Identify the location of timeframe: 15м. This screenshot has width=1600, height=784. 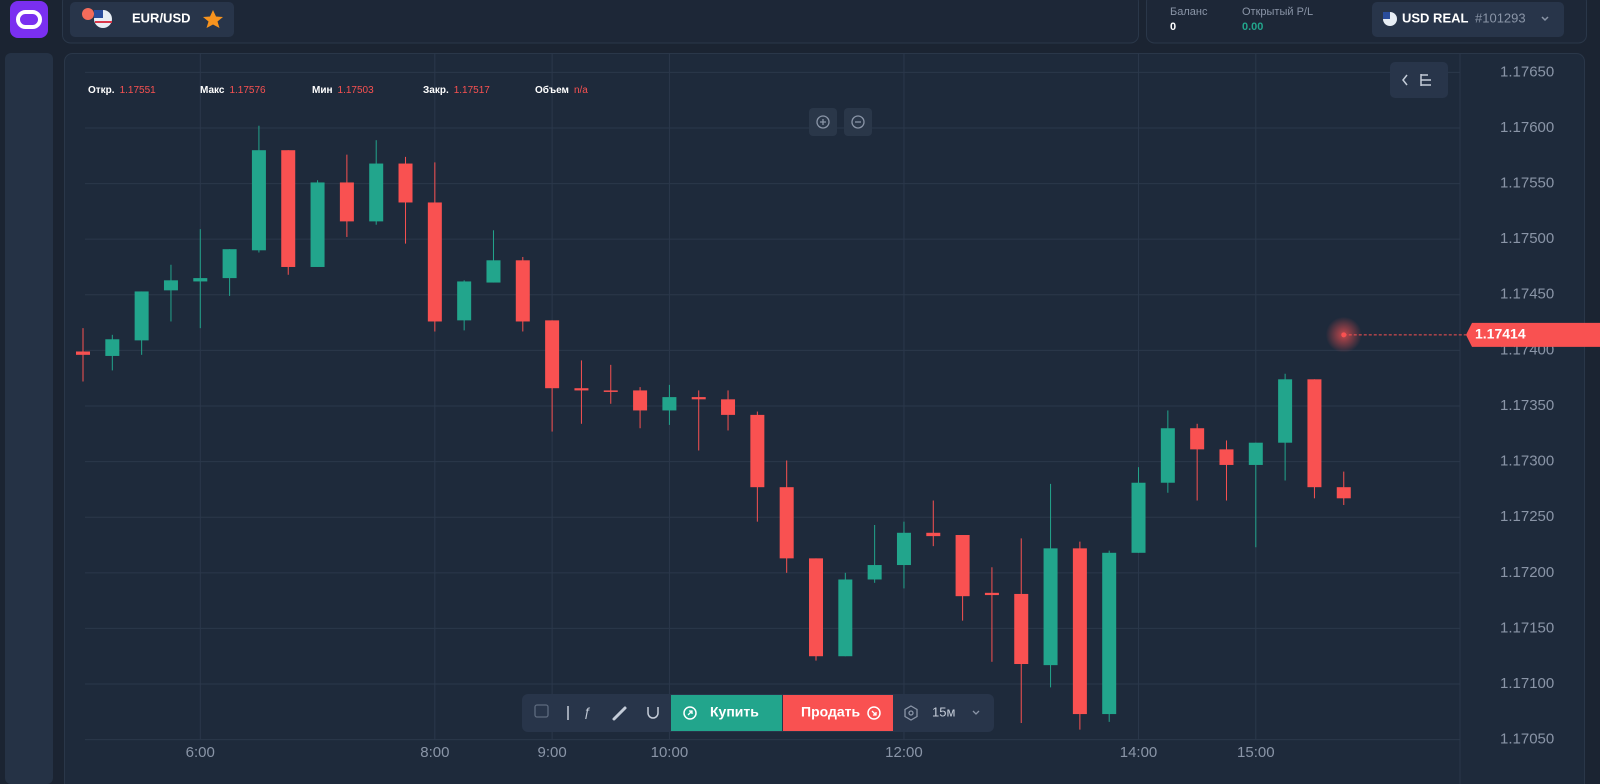
(943, 711).